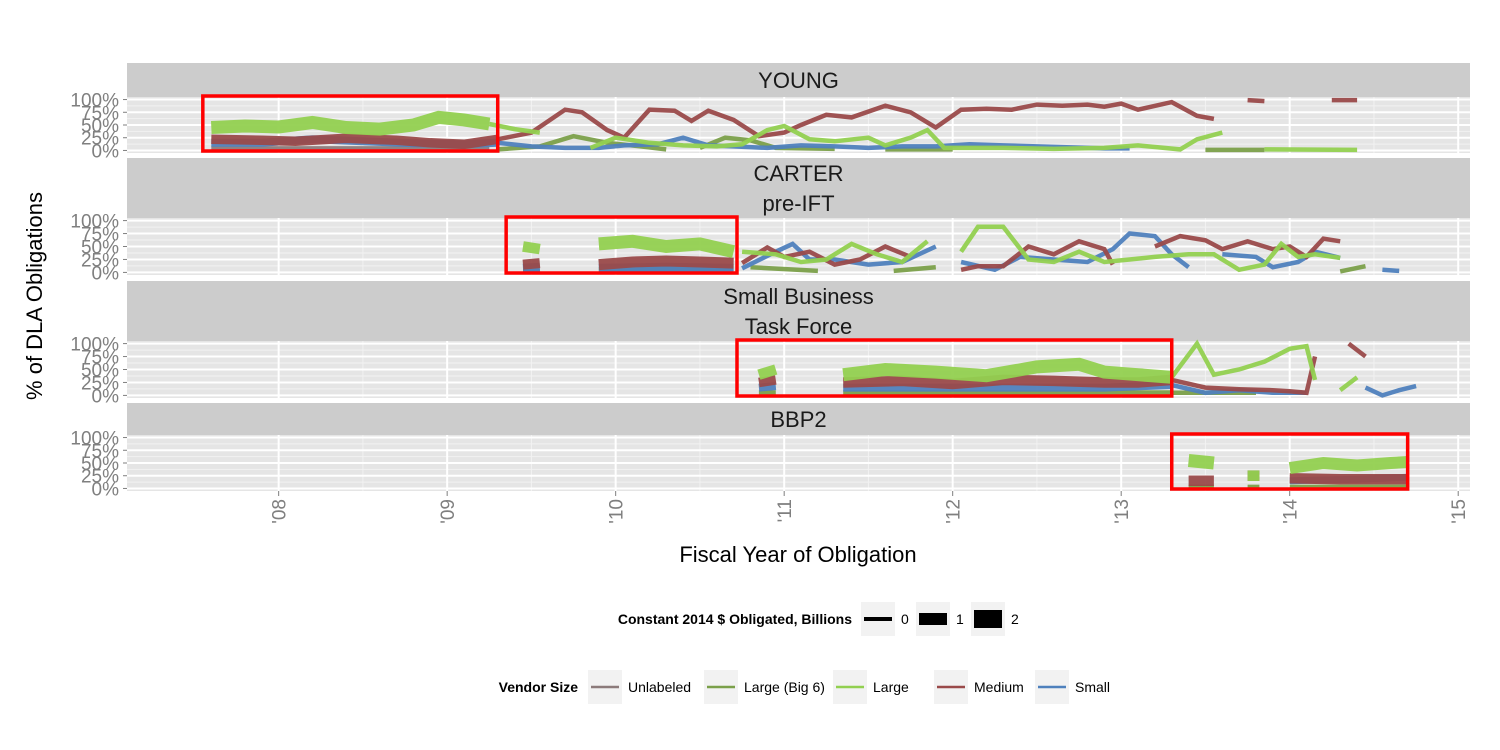 The width and height of the screenshot is (1500, 750). I want to click on x-tick-label: '11, so click(785, 510).